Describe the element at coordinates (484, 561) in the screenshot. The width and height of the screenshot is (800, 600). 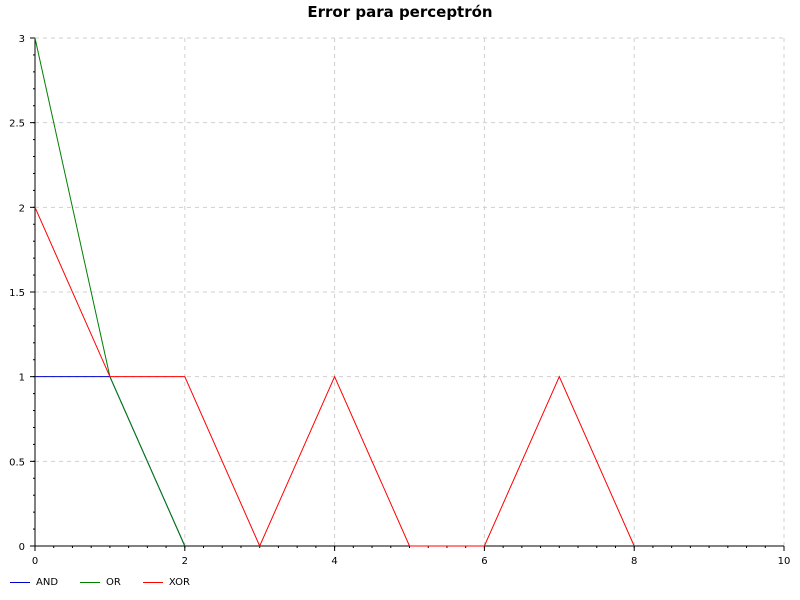
I see `x-tick-label: 6` at that location.